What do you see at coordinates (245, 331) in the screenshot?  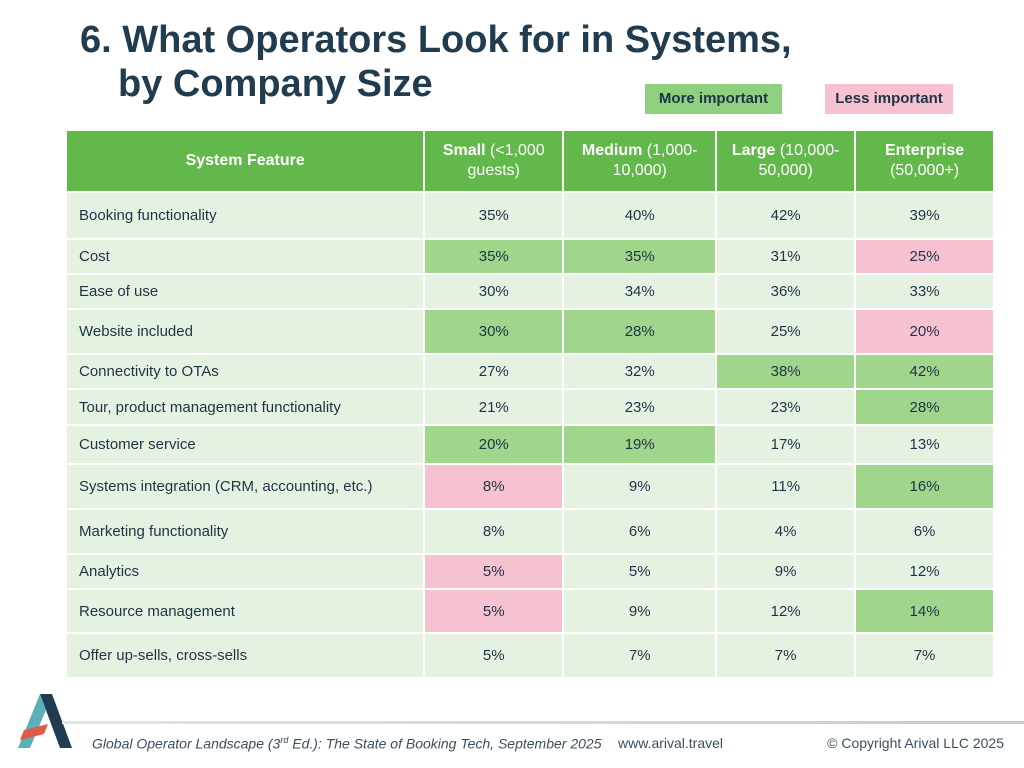 I see `feature-name-cell: Website included` at bounding box center [245, 331].